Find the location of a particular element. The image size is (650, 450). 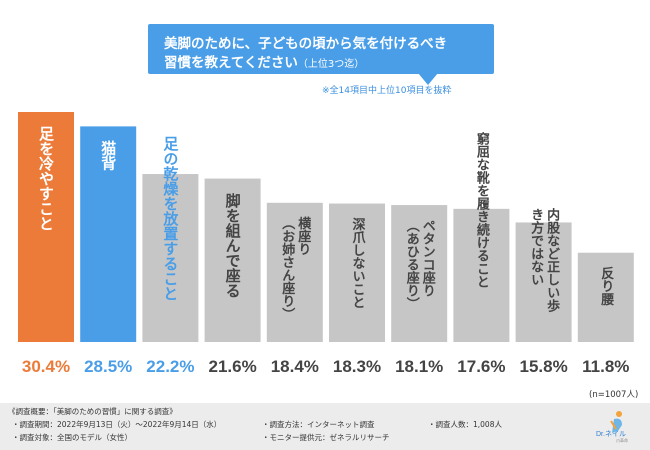

question-banner: 美脚のために、子どもの頃から気を付けるべき 習慣を教えてください（上位3つ迄） is located at coordinates (321, 49).